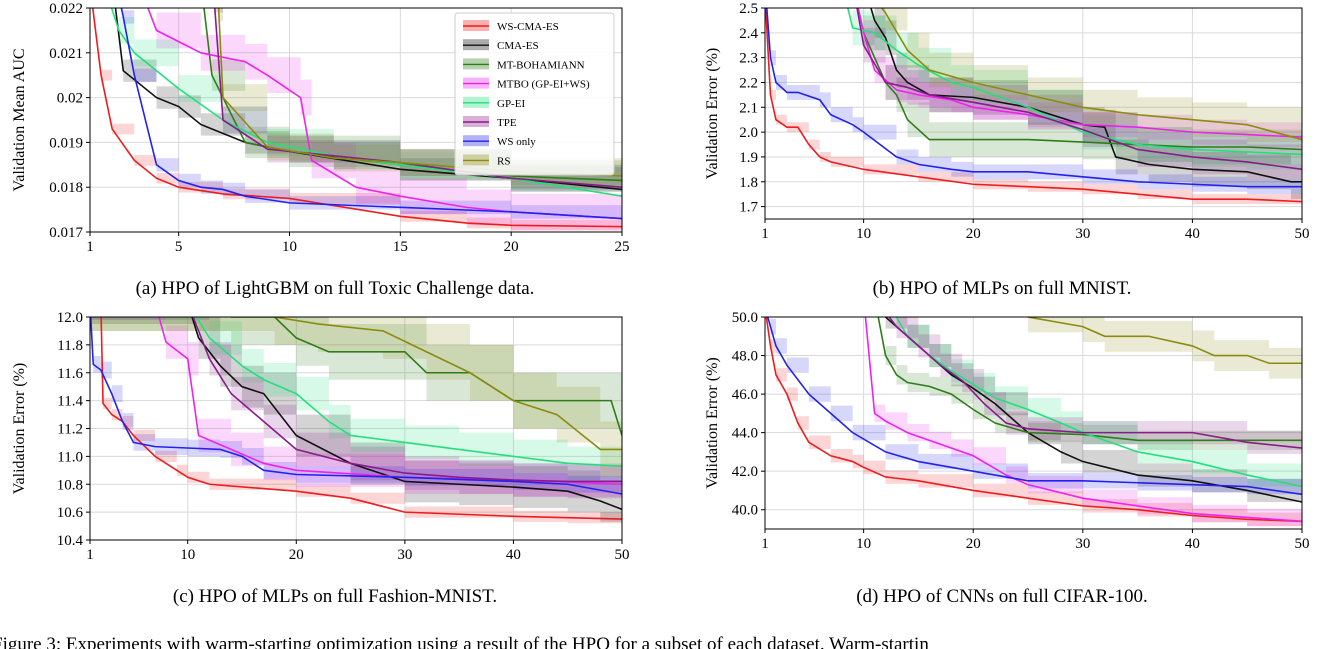  What do you see at coordinates (507, 123) in the screenshot?
I see `legend-label-tpe: TPE` at bounding box center [507, 123].